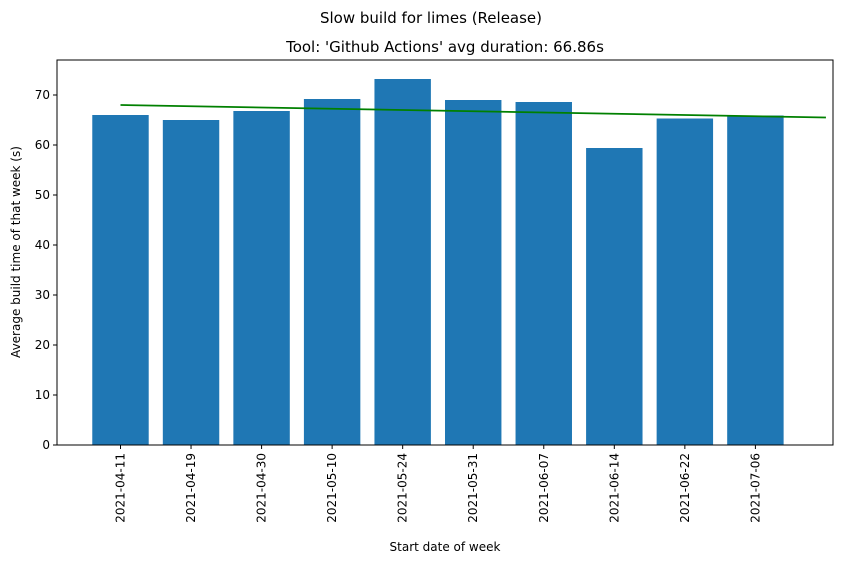  Describe the element at coordinates (42, 295) in the screenshot. I see `y-tick-label: 30` at that location.